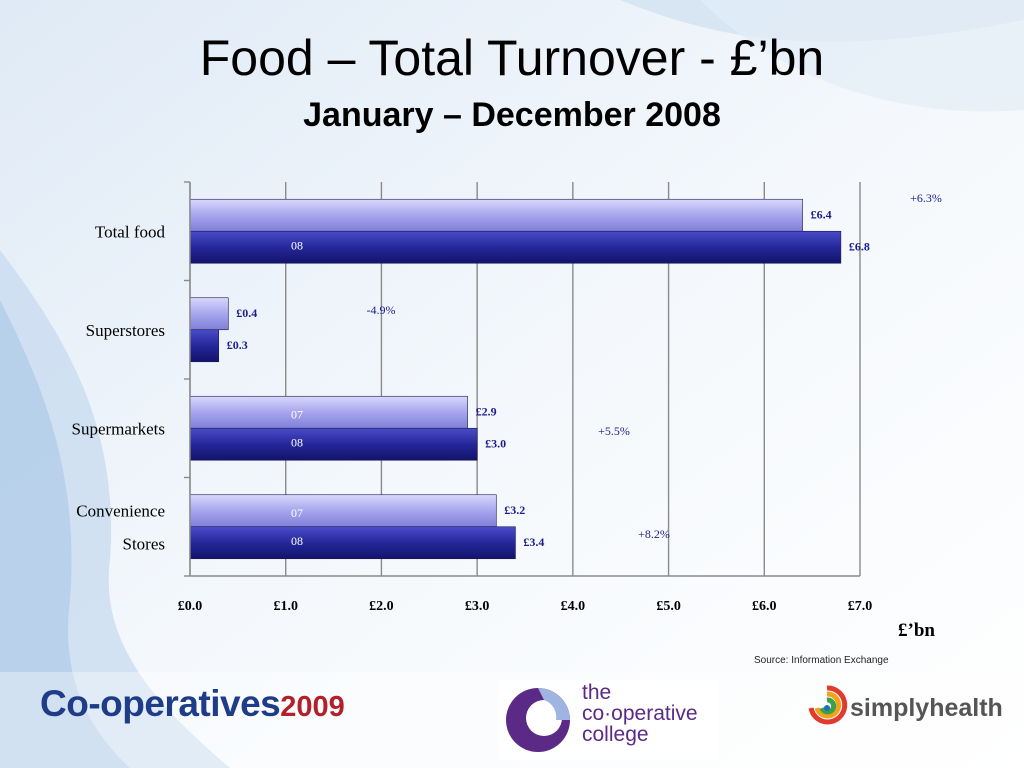 The image size is (1024, 768). What do you see at coordinates (668, 606) in the screenshot?
I see `x-tick-label: £5.0` at bounding box center [668, 606].